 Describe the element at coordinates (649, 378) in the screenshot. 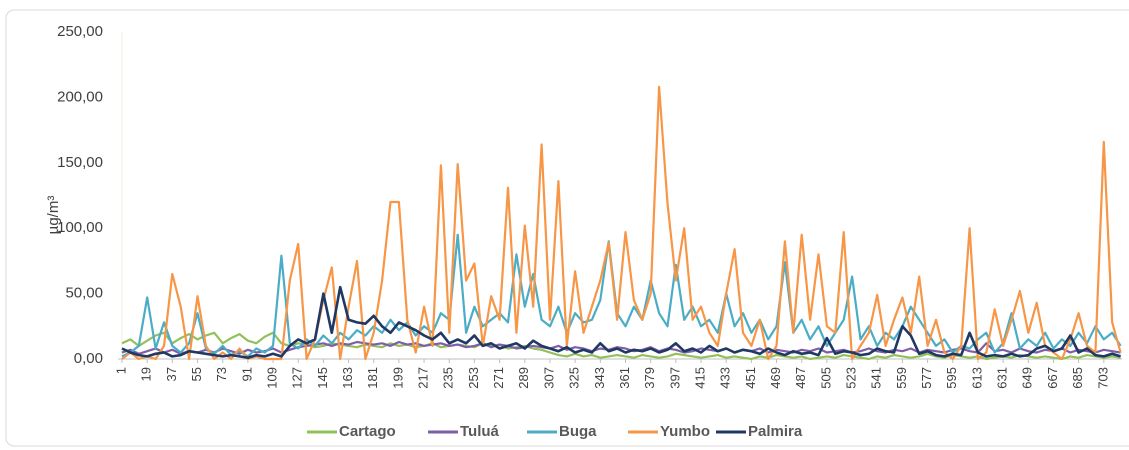

I see `x-tick-label: 379` at that location.